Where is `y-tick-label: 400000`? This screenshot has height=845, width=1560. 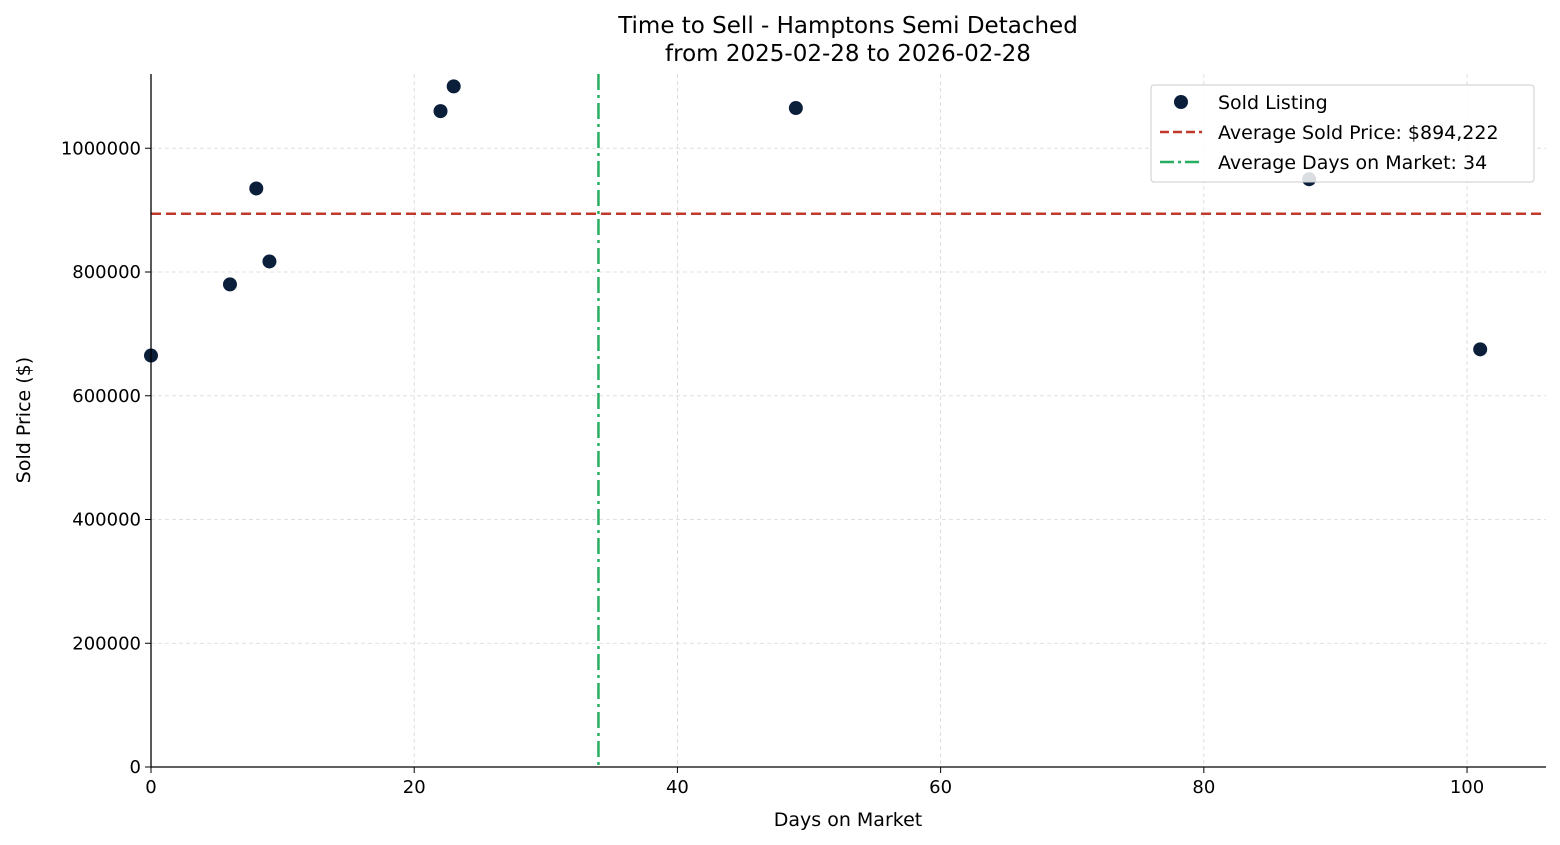 y-tick-label: 400000 is located at coordinates (106, 520).